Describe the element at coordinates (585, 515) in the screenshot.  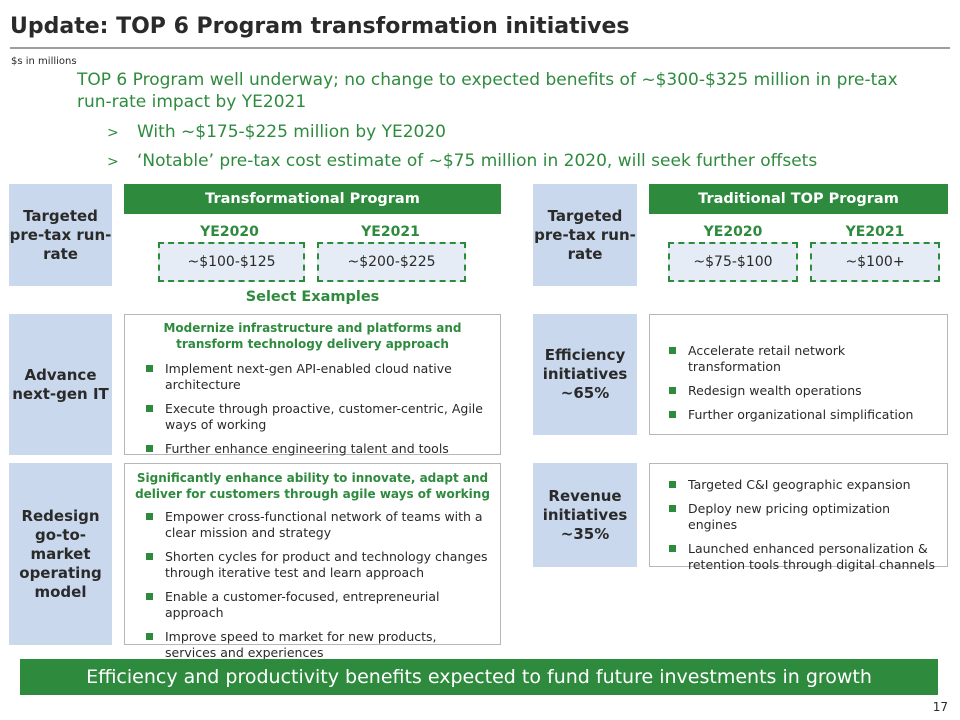
I see `revenue-initiatives-label: Revenue initiatives ~35%` at that location.